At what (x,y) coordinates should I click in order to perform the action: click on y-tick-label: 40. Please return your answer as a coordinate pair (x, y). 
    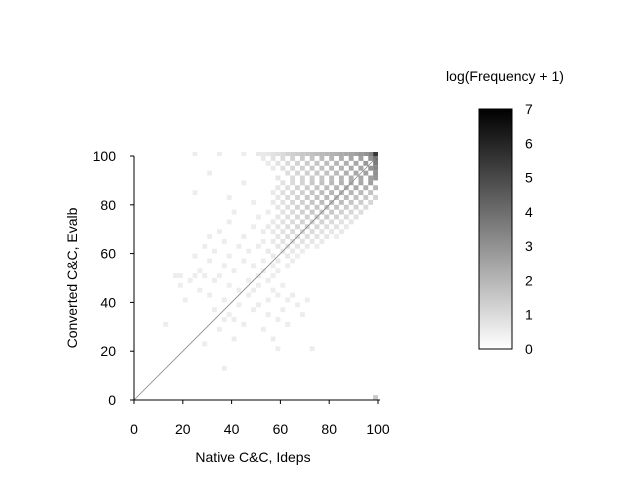
    Looking at the image, I should click on (108, 302).